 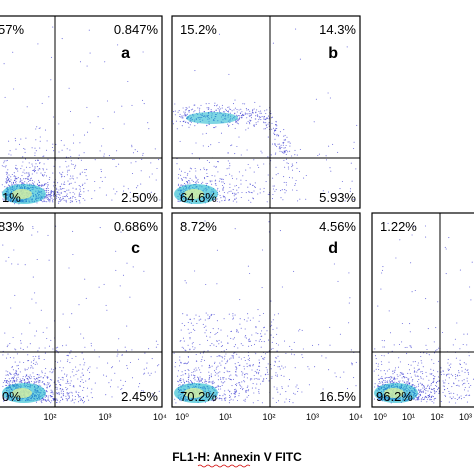 What do you see at coordinates (333, 53) in the screenshot?
I see `panel-letter: b` at bounding box center [333, 53].